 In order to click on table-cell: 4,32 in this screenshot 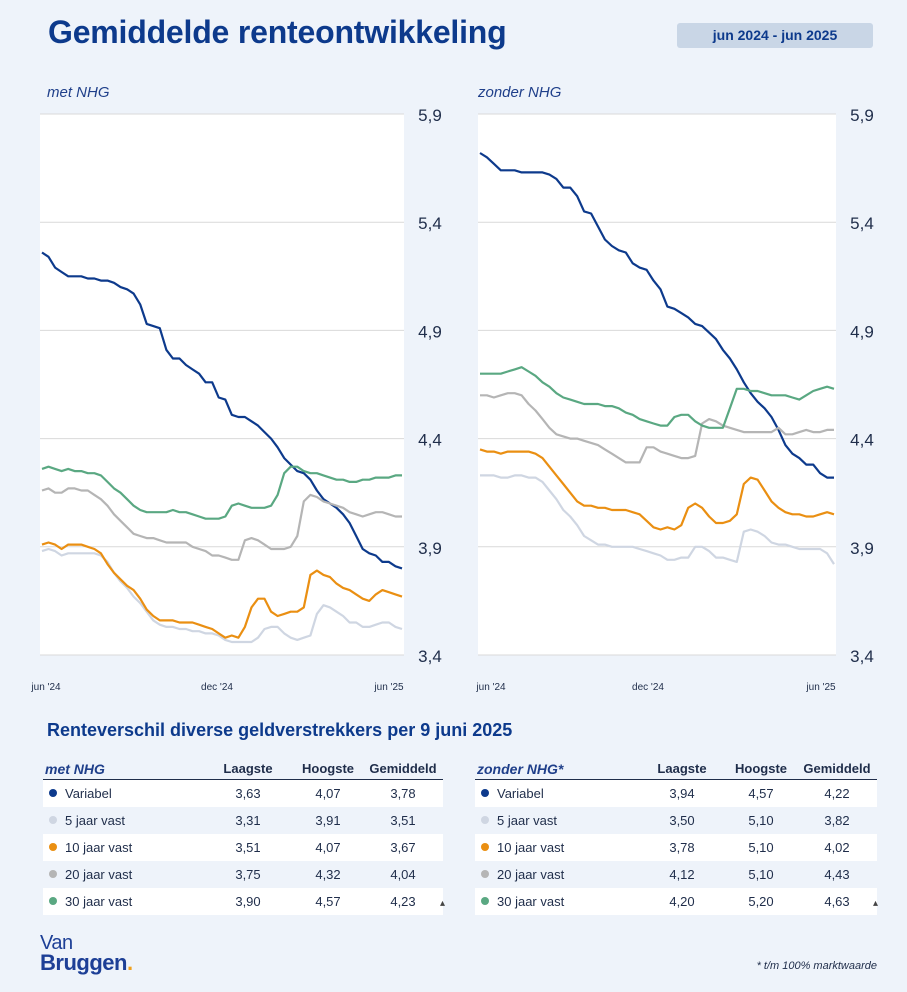, I will do `click(328, 874)`.